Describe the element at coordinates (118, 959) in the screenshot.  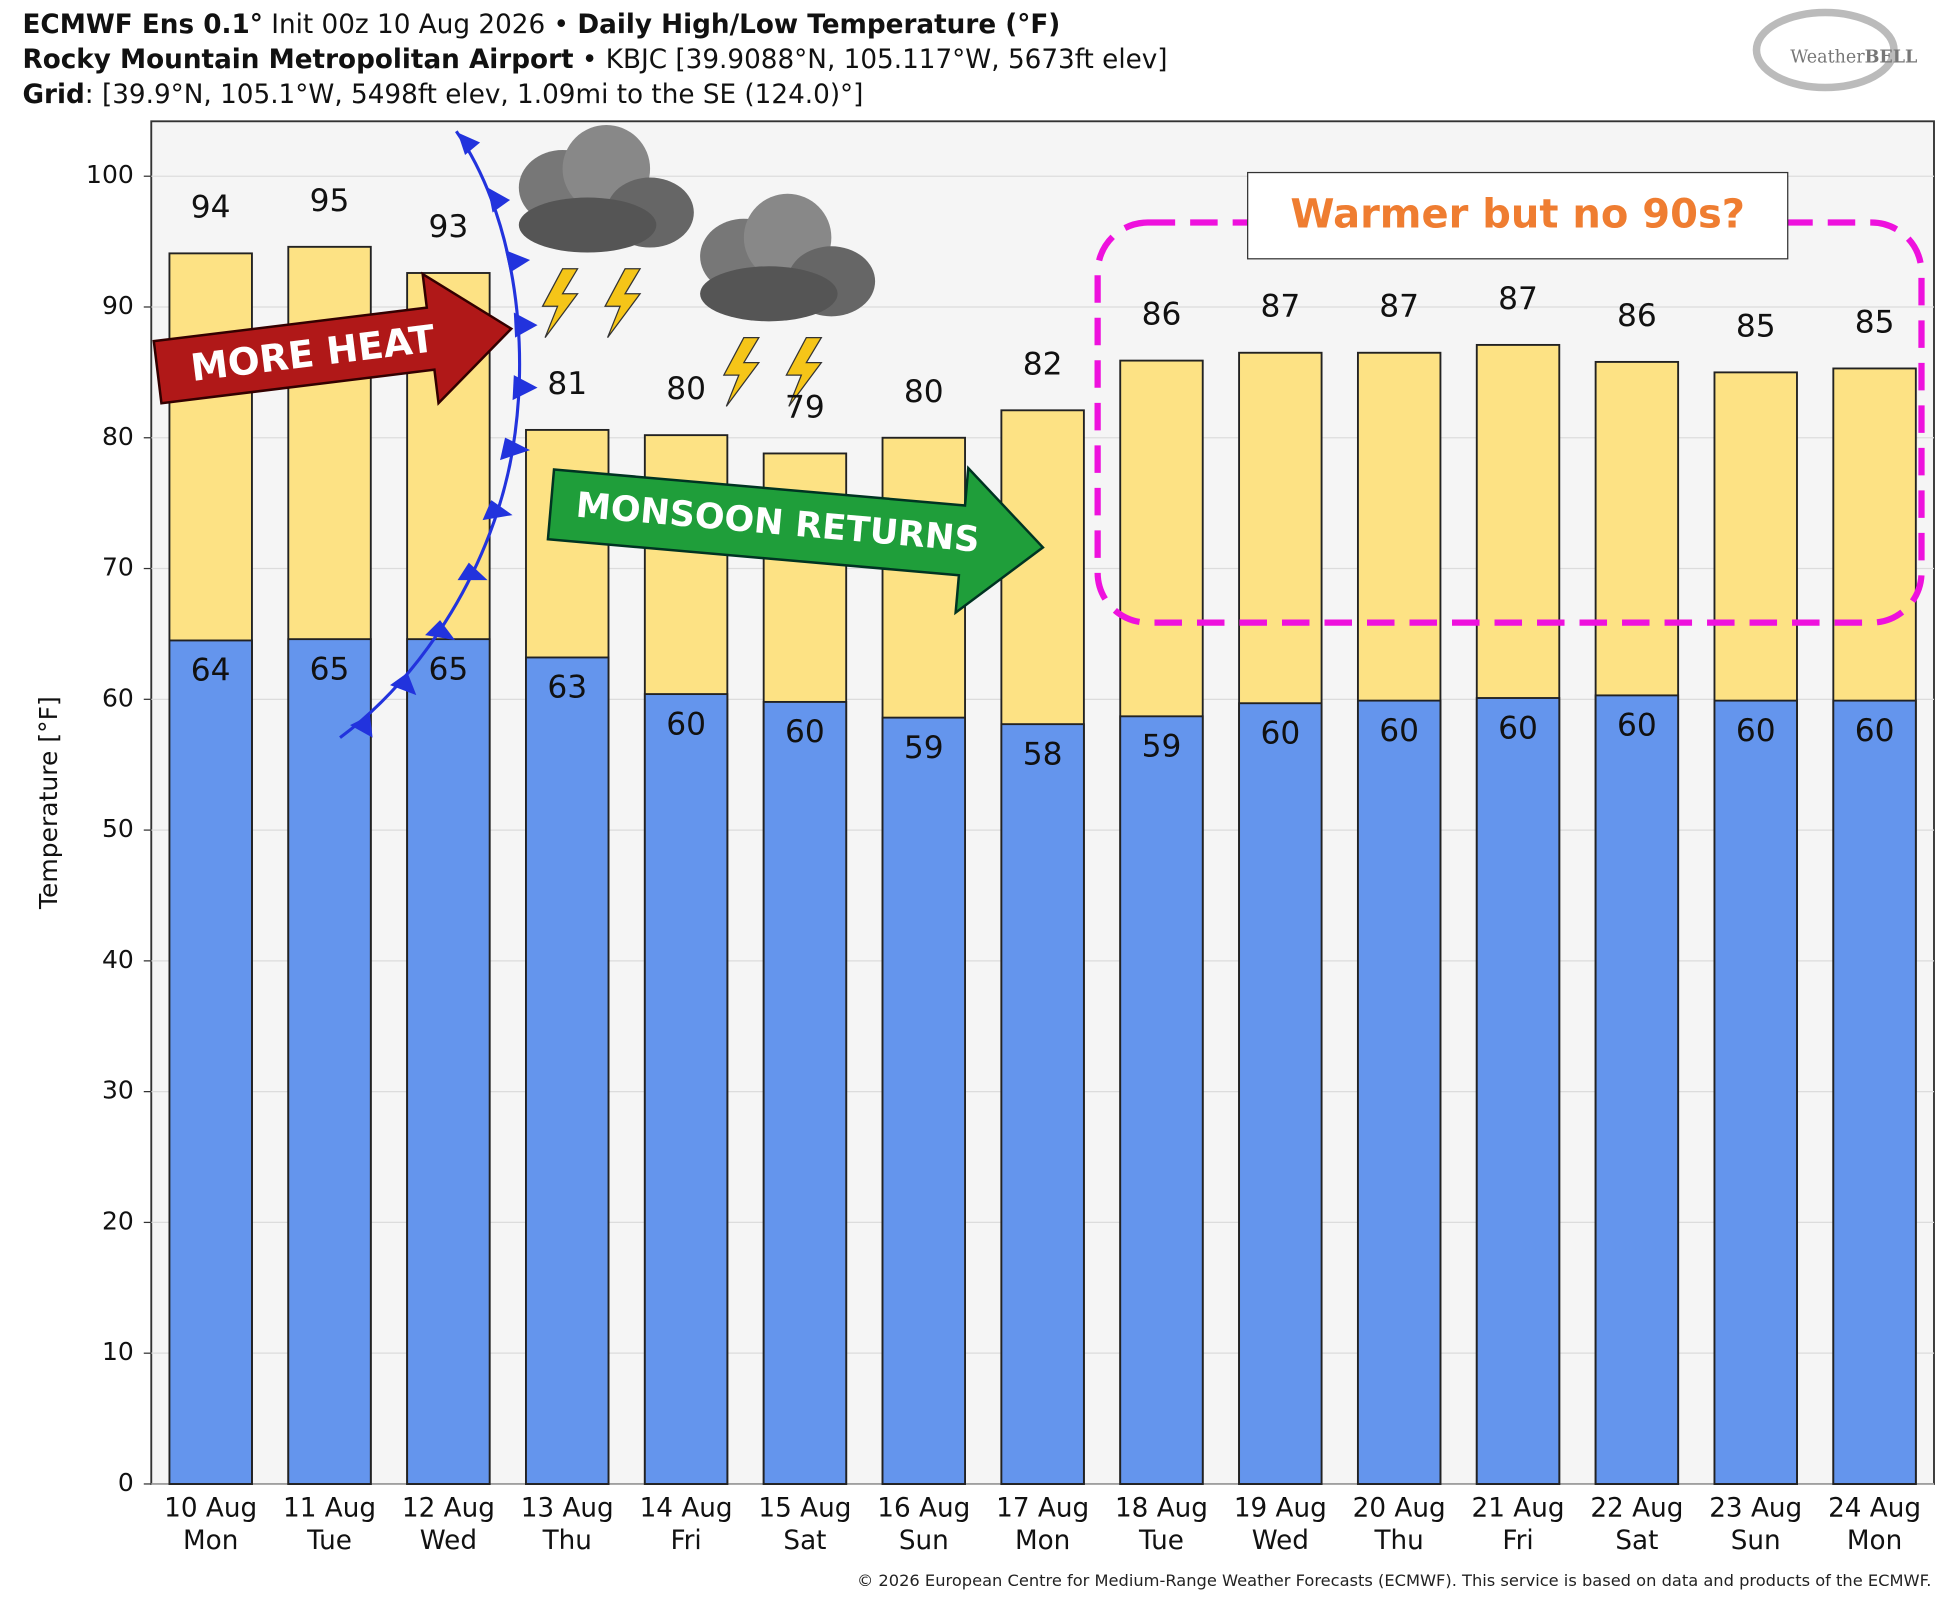
I see `y-tick-label: 40` at that location.